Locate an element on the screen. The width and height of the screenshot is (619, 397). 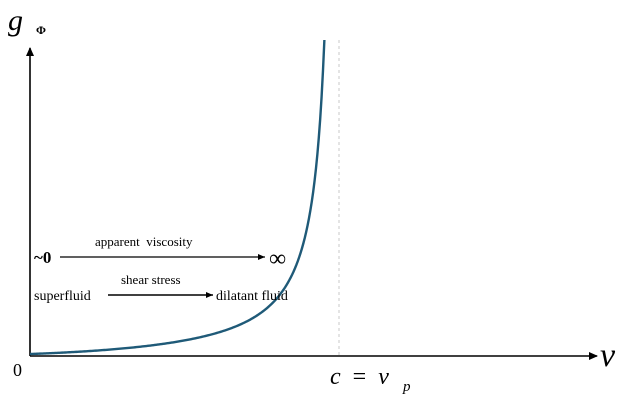
stress-caption: shear stress is located at coordinates (151, 279).